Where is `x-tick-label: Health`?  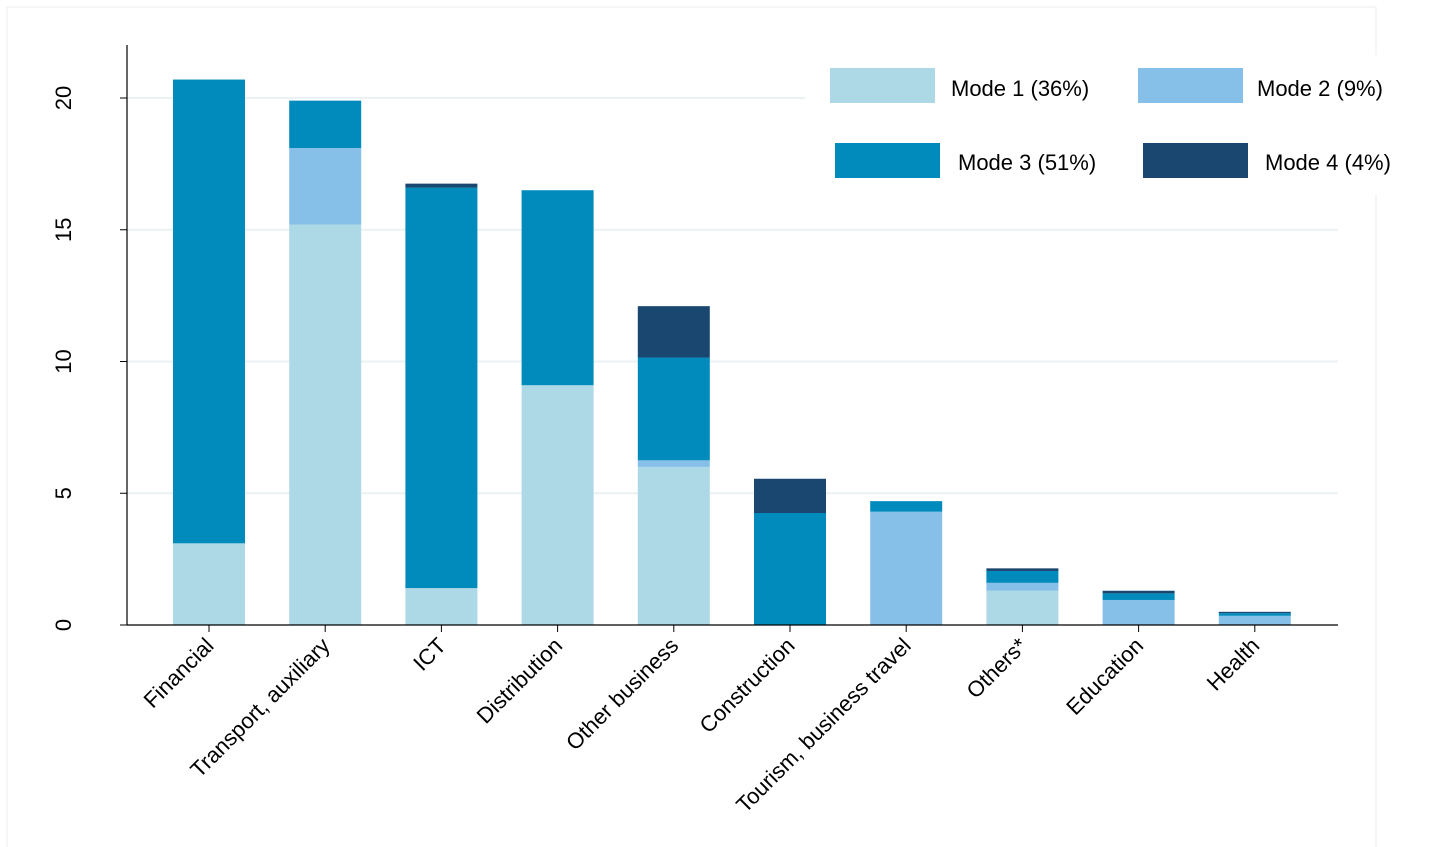 x-tick-label: Health is located at coordinates (1233, 664).